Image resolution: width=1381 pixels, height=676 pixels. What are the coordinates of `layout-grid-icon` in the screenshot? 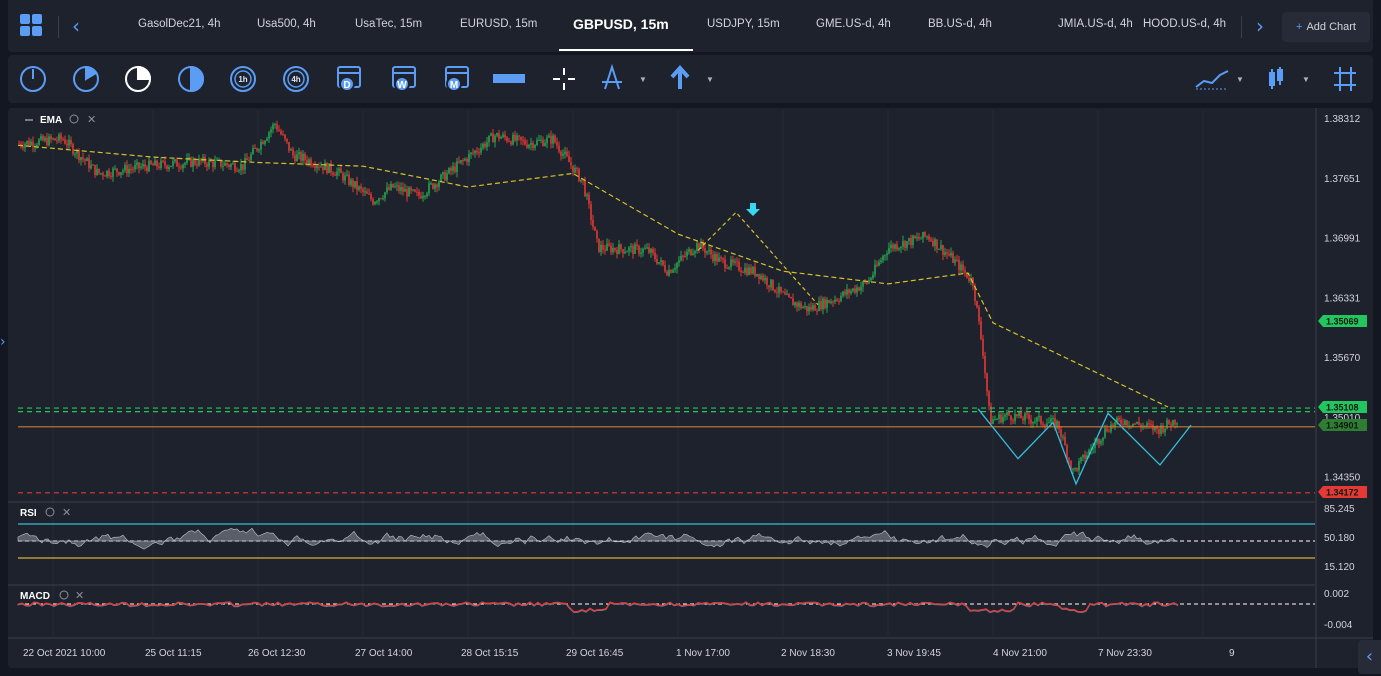 It's located at (31, 25).